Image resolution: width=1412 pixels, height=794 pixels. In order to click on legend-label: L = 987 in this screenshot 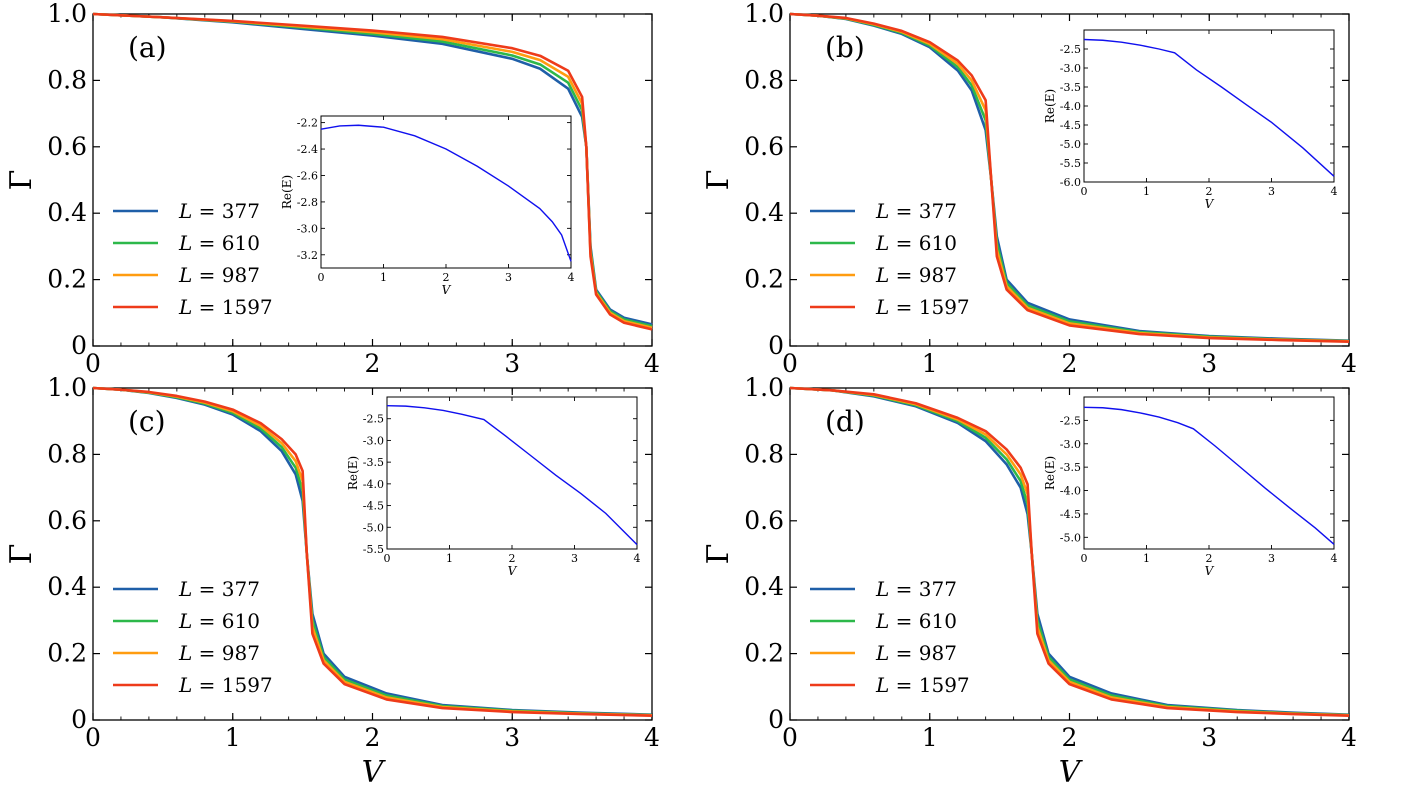, I will do `click(916, 653)`.